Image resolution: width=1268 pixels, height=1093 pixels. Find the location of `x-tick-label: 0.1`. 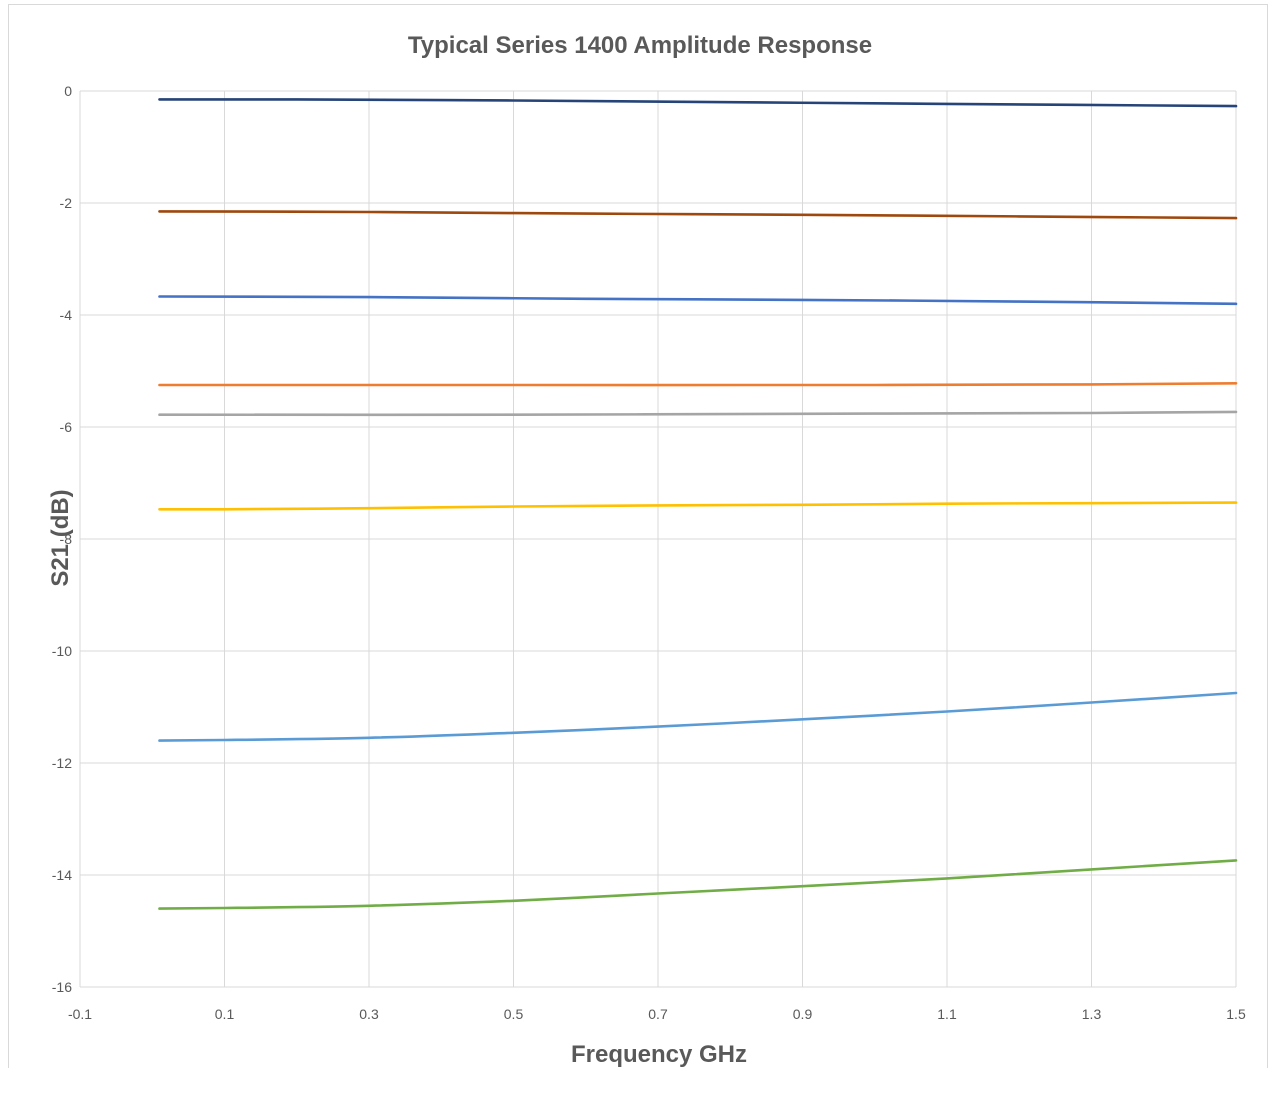

x-tick-label: 0.1 is located at coordinates (225, 1014).